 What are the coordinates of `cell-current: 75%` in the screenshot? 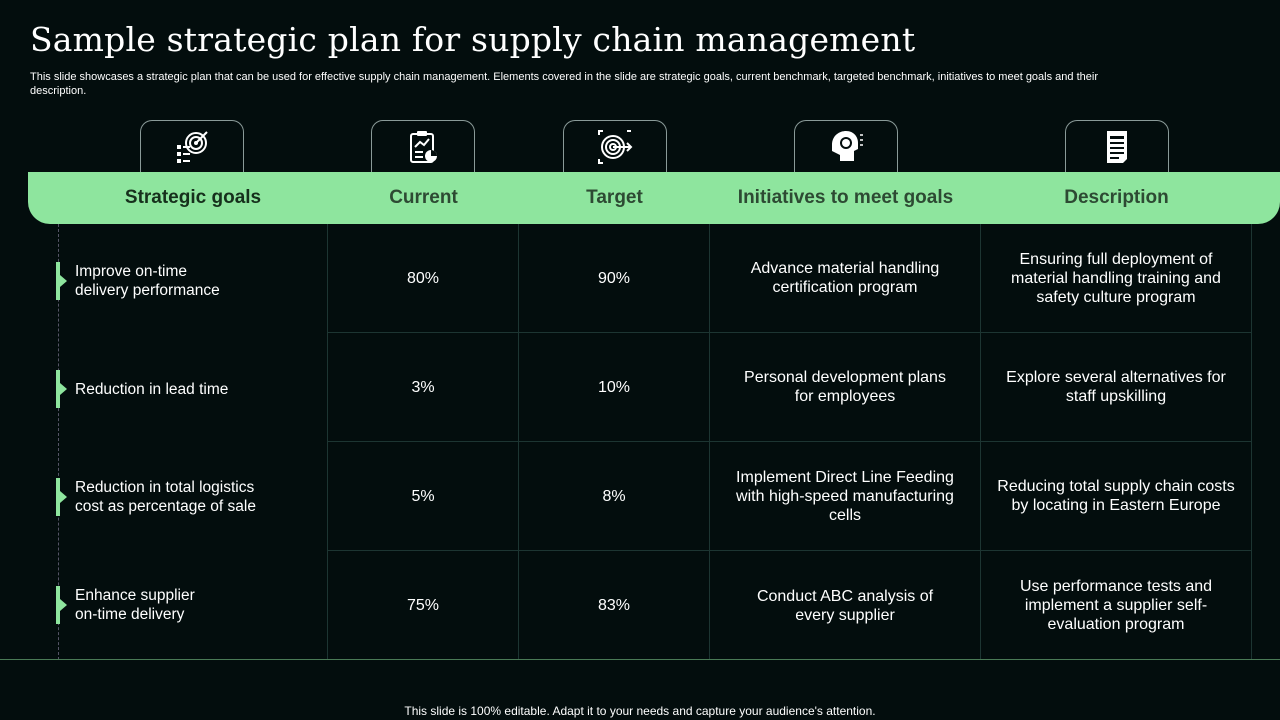 It's located at (422, 605).